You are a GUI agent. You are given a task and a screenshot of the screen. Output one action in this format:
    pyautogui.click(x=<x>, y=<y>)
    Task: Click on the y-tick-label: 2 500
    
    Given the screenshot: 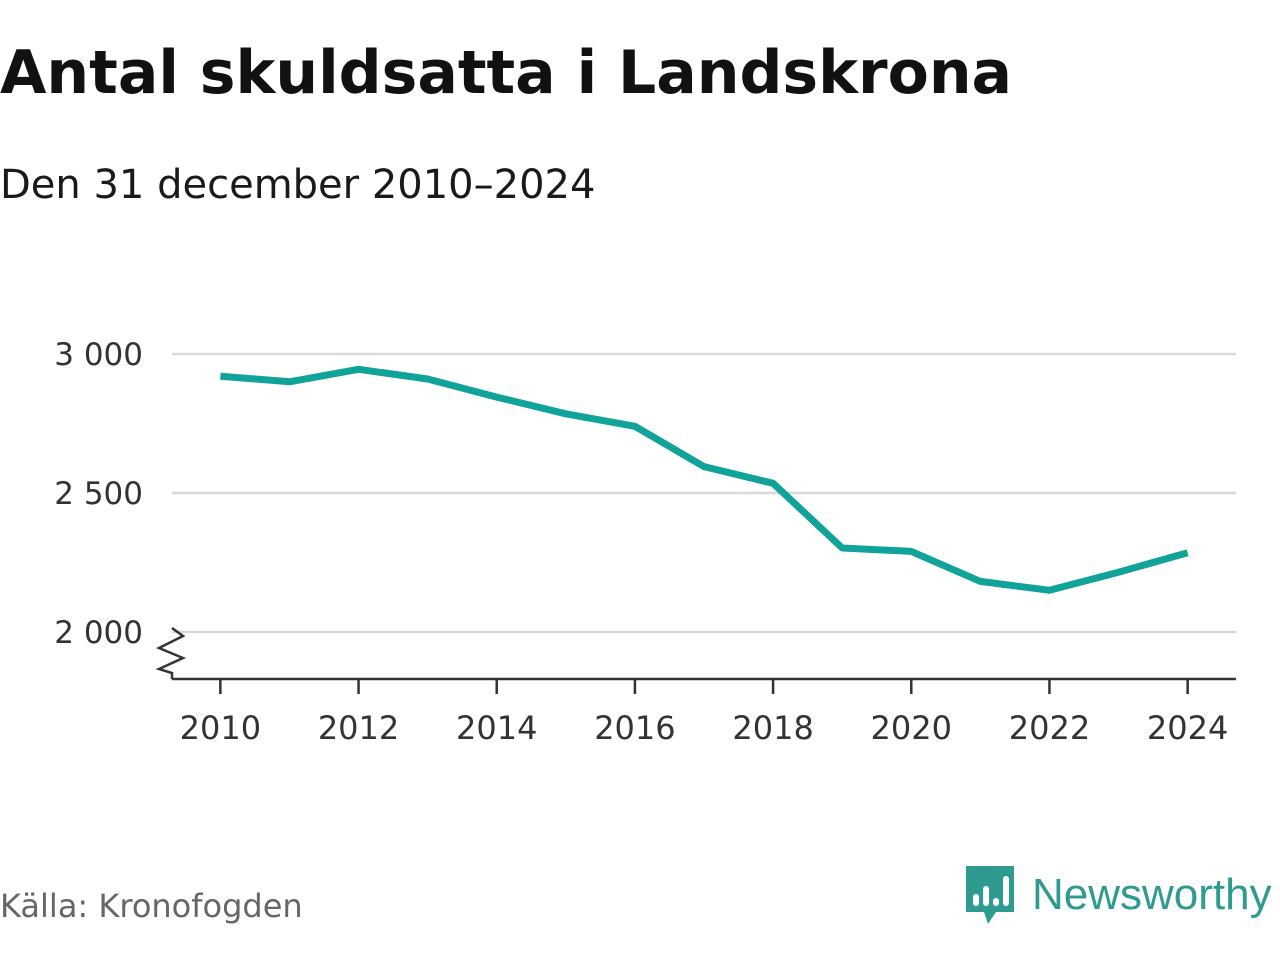 What is the action you would take?
    pyautogui.click(x=98, y=494)
    